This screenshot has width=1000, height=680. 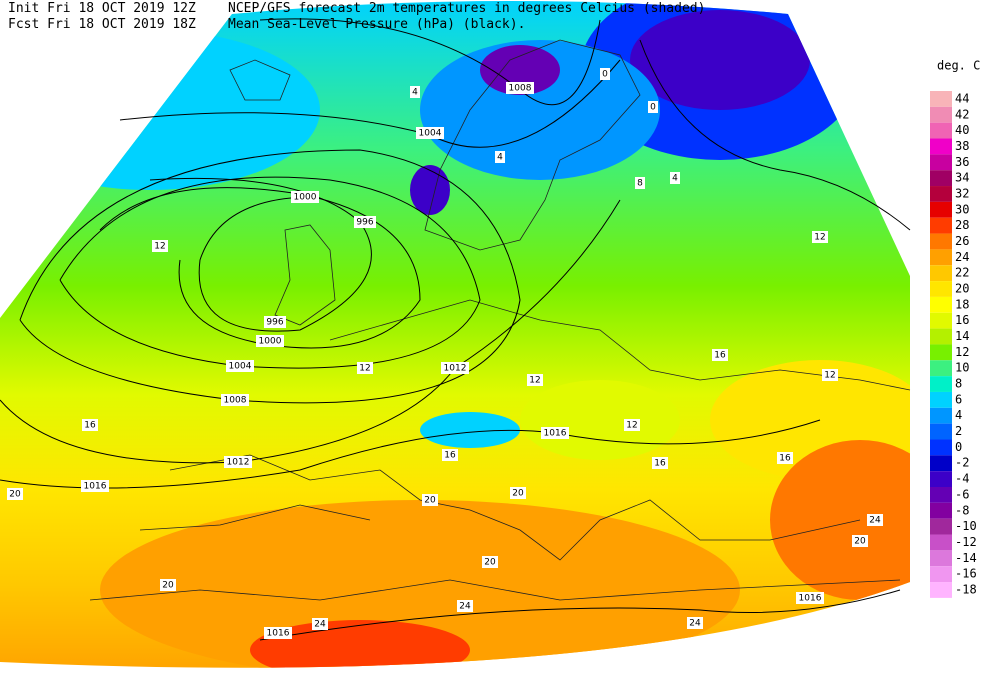 I want to click on map-label: 1016, so click(x=810, y=599).